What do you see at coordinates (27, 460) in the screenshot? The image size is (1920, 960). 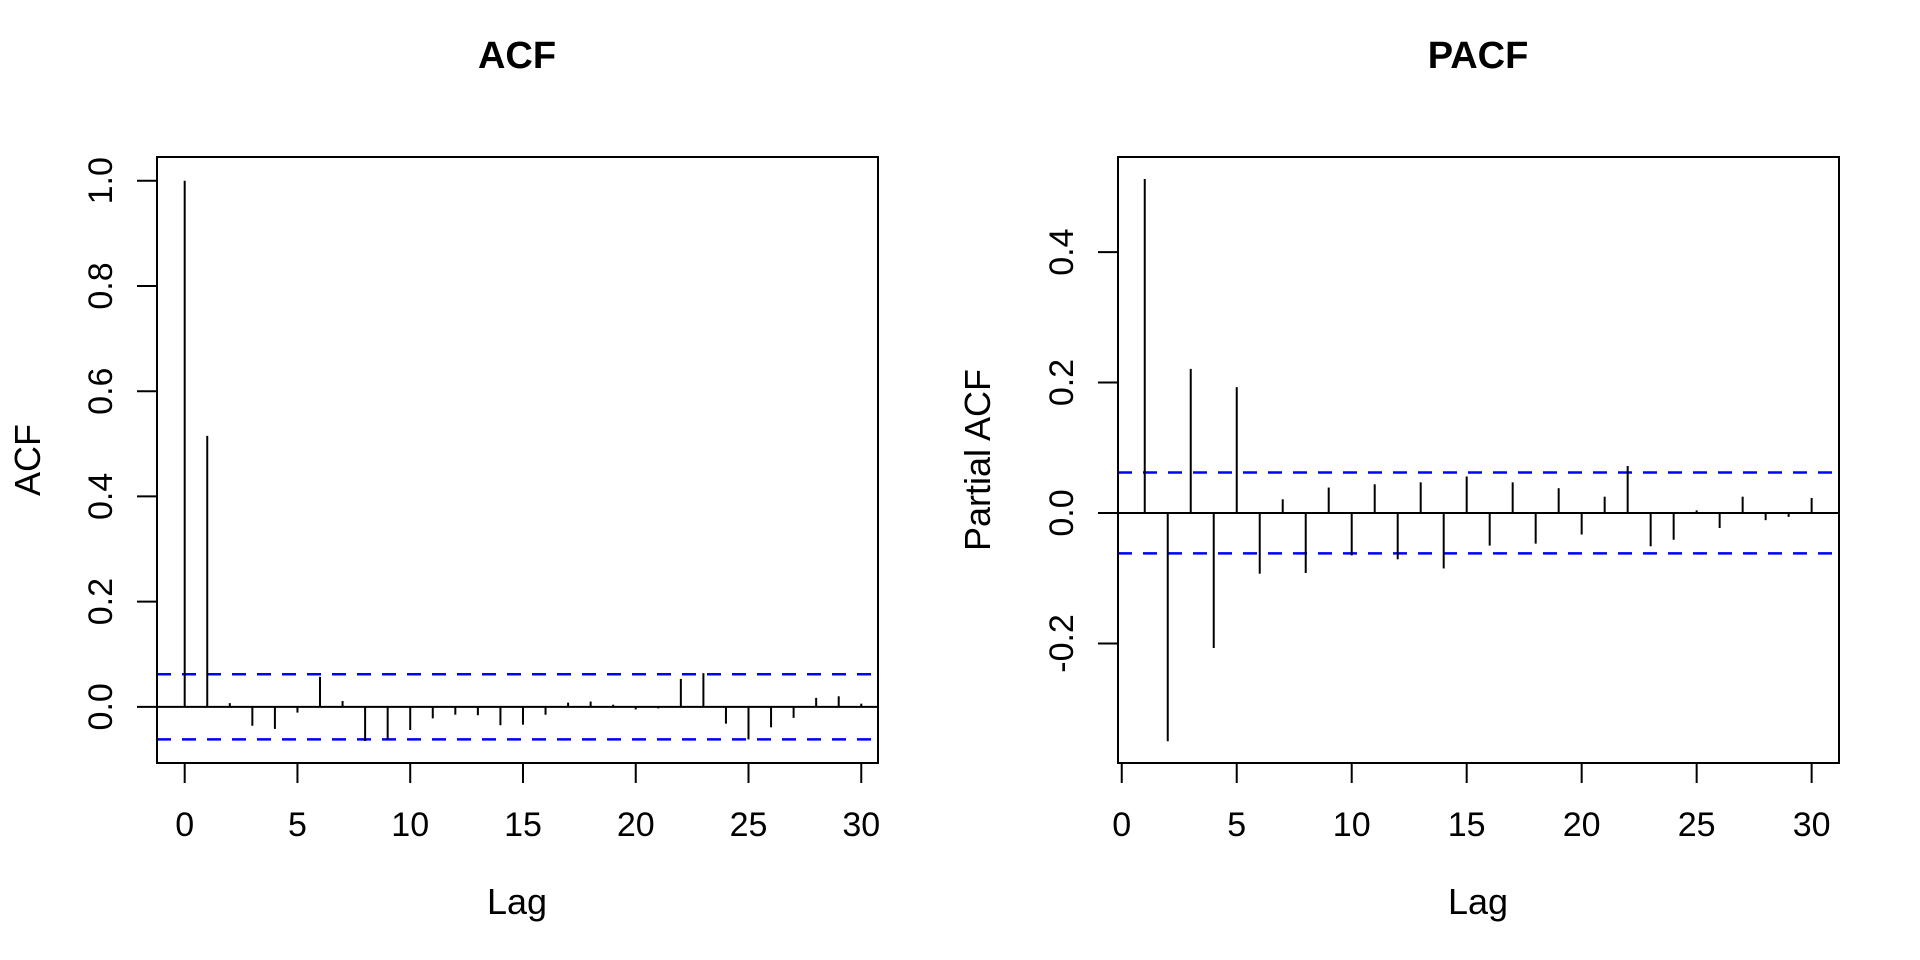 I see `acf-y-axis-label: ACF` at bounding box center [27, 460].